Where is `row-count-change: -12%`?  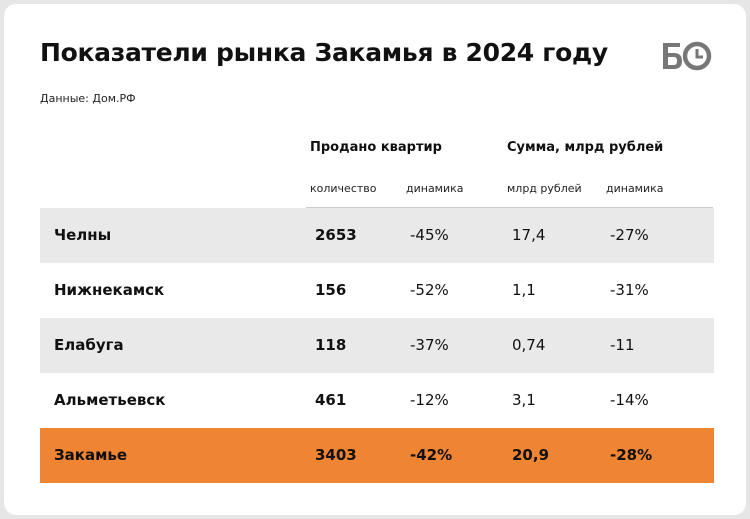 row-count-change: -12% is located at coordinates (429, 400).